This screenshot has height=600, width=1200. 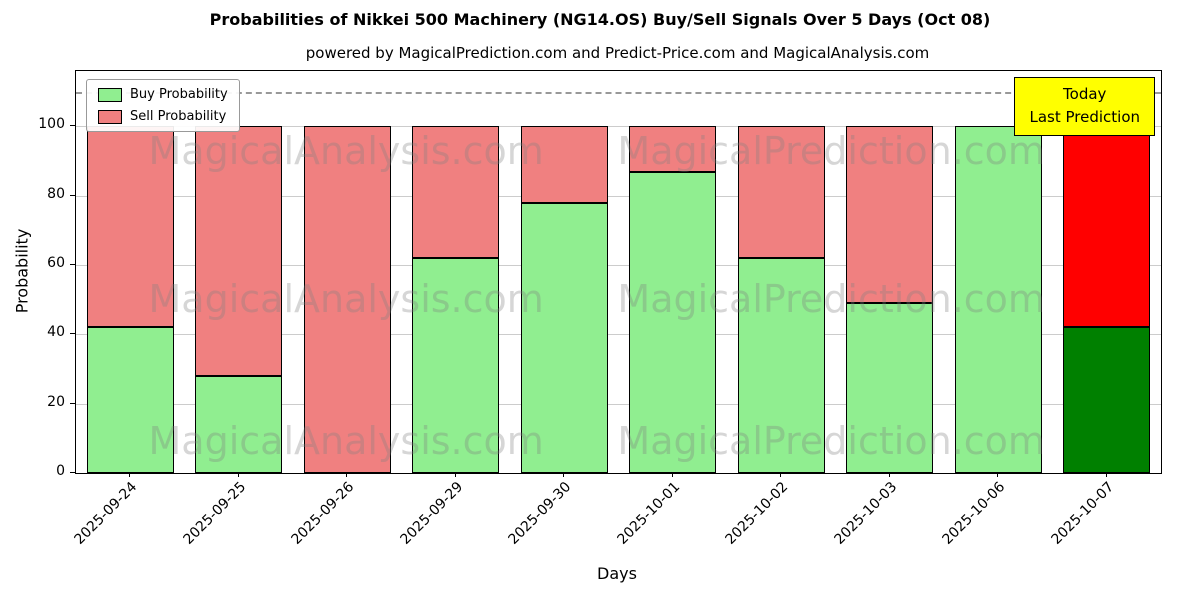 What do you see at coordinates (323, 513) in the screenshot?
I see `x-tick-label: 2025-09-26` at bounding box center [323, 513].